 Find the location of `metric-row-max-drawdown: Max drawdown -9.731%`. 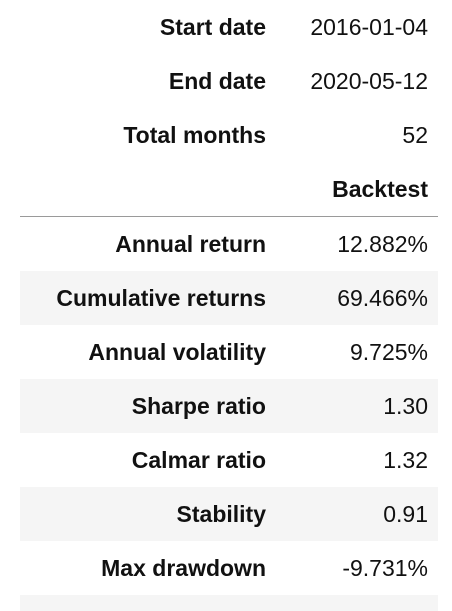

metric-row-max-drawdown: Max drawdown -9.731% is located at coordinates (229, 568).